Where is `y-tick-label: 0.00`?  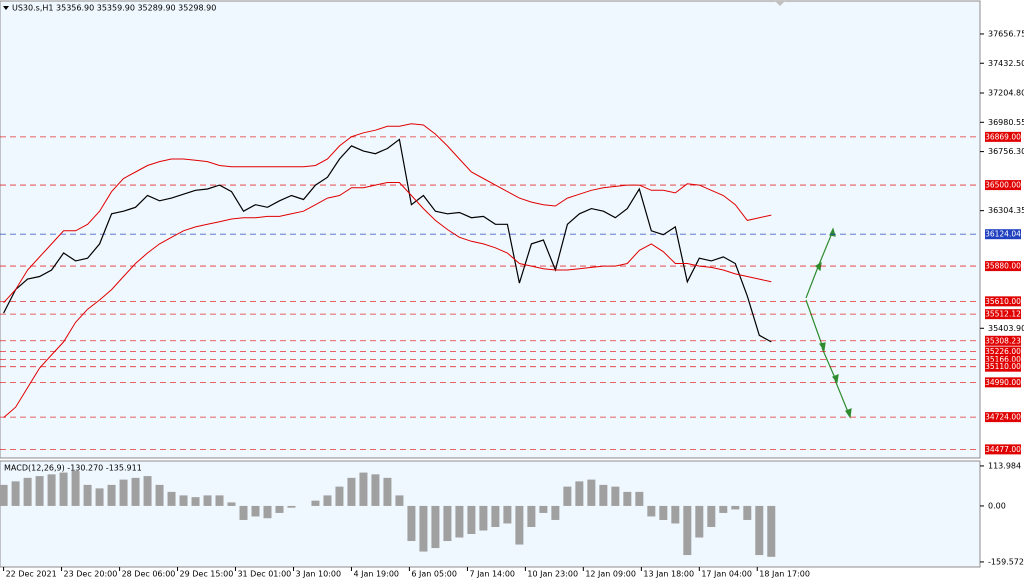 y-tick-label: 0.00 is located at coordinates (997, 505).